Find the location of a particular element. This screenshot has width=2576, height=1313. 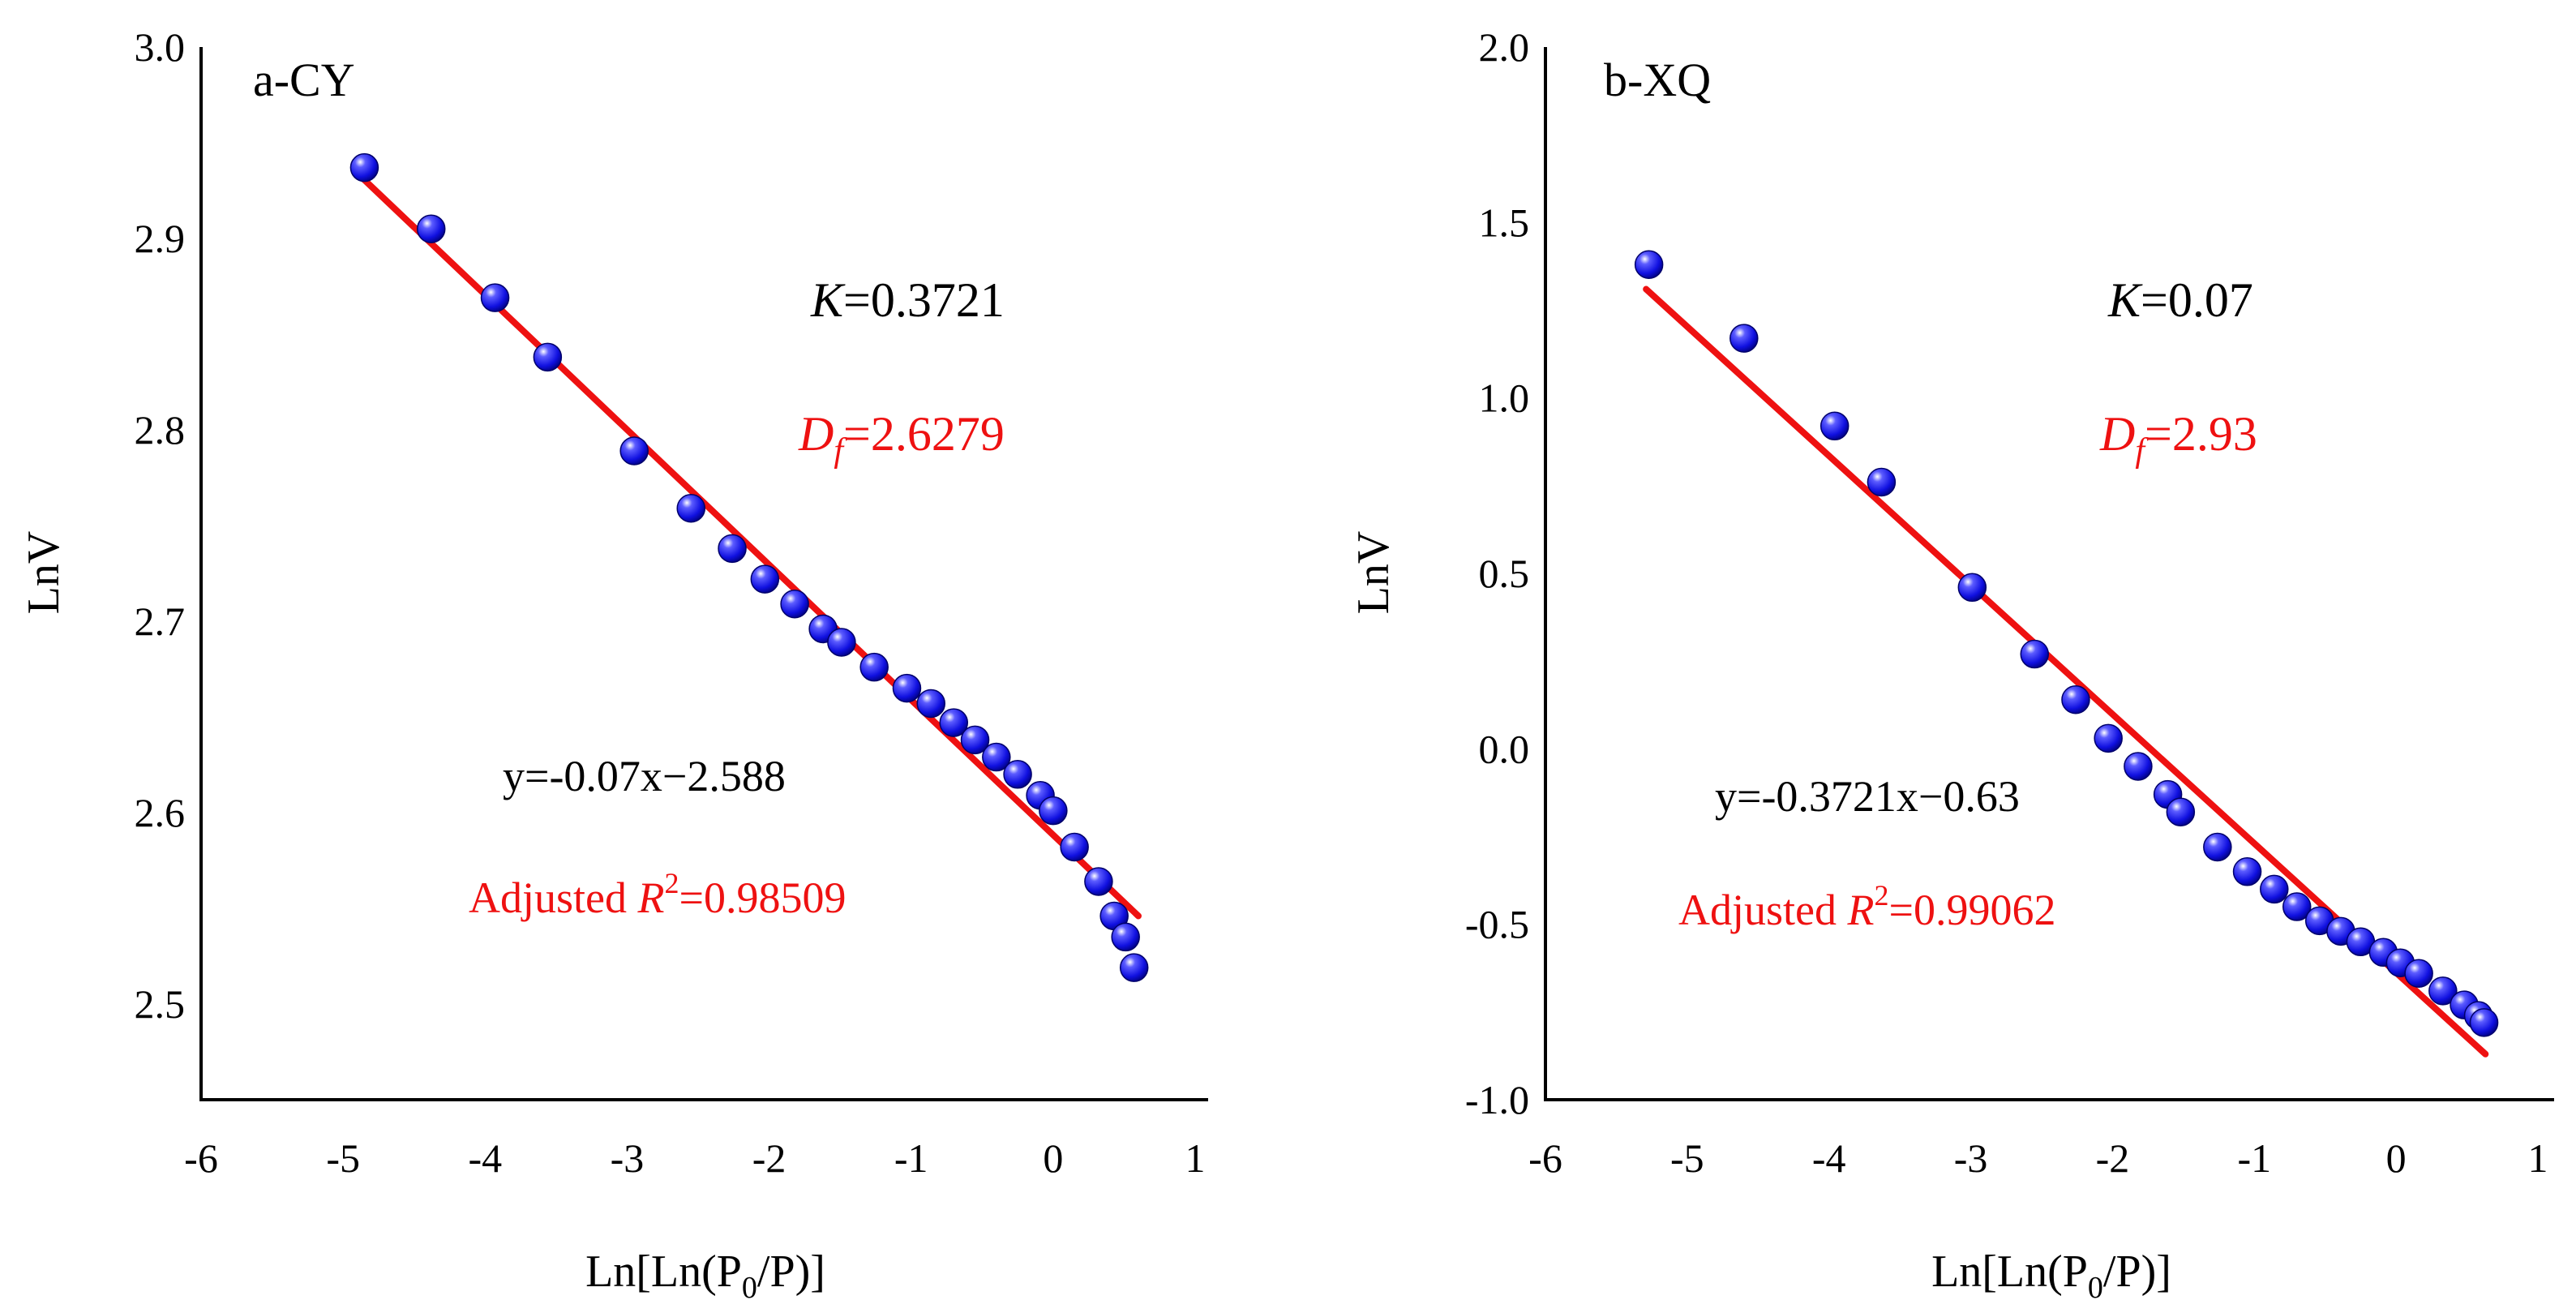

y-tick-label: 1.0 is located at coordinates (1504, 398).